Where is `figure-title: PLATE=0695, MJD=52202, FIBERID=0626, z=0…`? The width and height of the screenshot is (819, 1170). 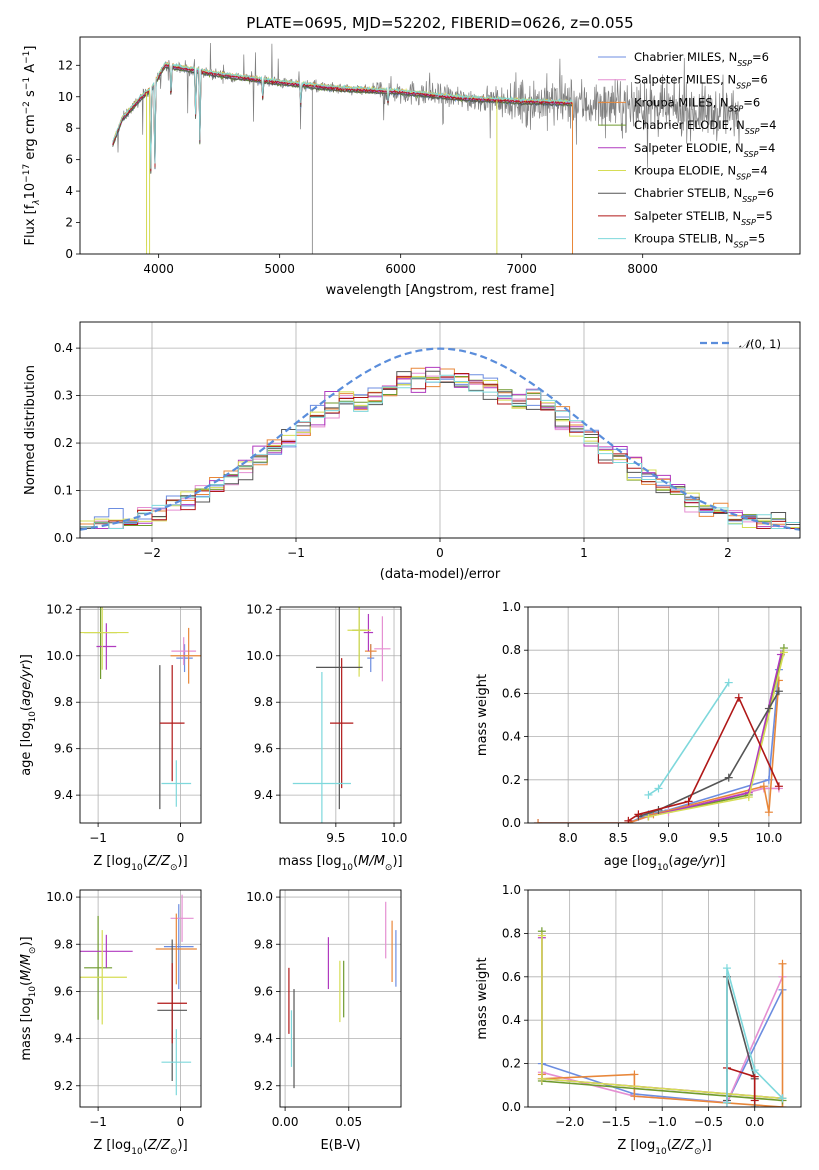 figure-title: PLATE=0695, MJD=52202, FIBERID=0626, z=0… is located at coordinates (439, 23).